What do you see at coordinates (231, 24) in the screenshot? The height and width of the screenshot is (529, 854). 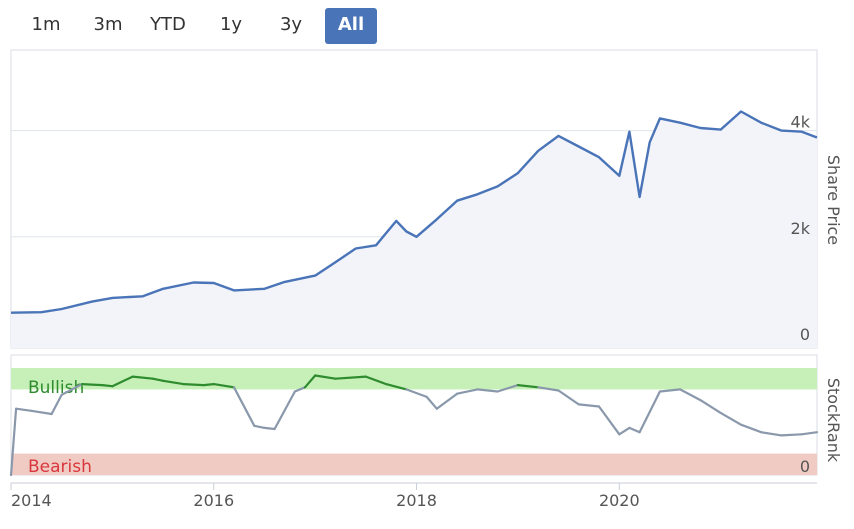 I see `range-button-1y: 1y` at bounding box center [231, 24].